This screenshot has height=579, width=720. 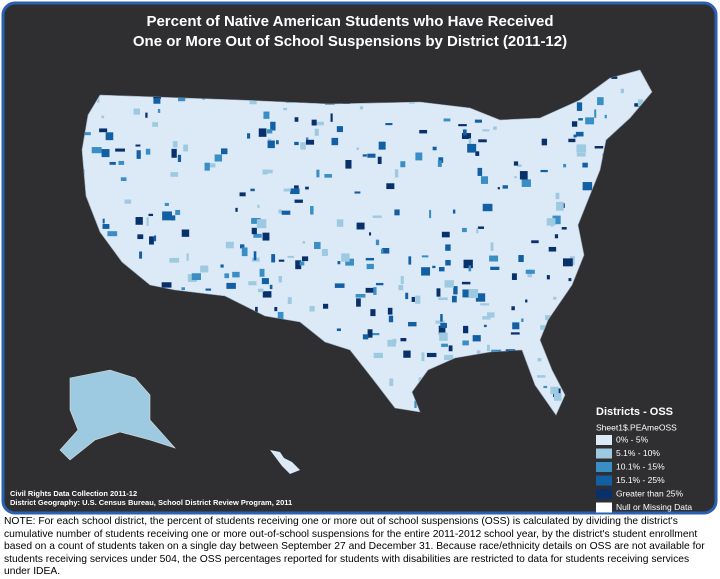 I want to click on legend-title: Districts - OSS, so click(x=634, y=412).